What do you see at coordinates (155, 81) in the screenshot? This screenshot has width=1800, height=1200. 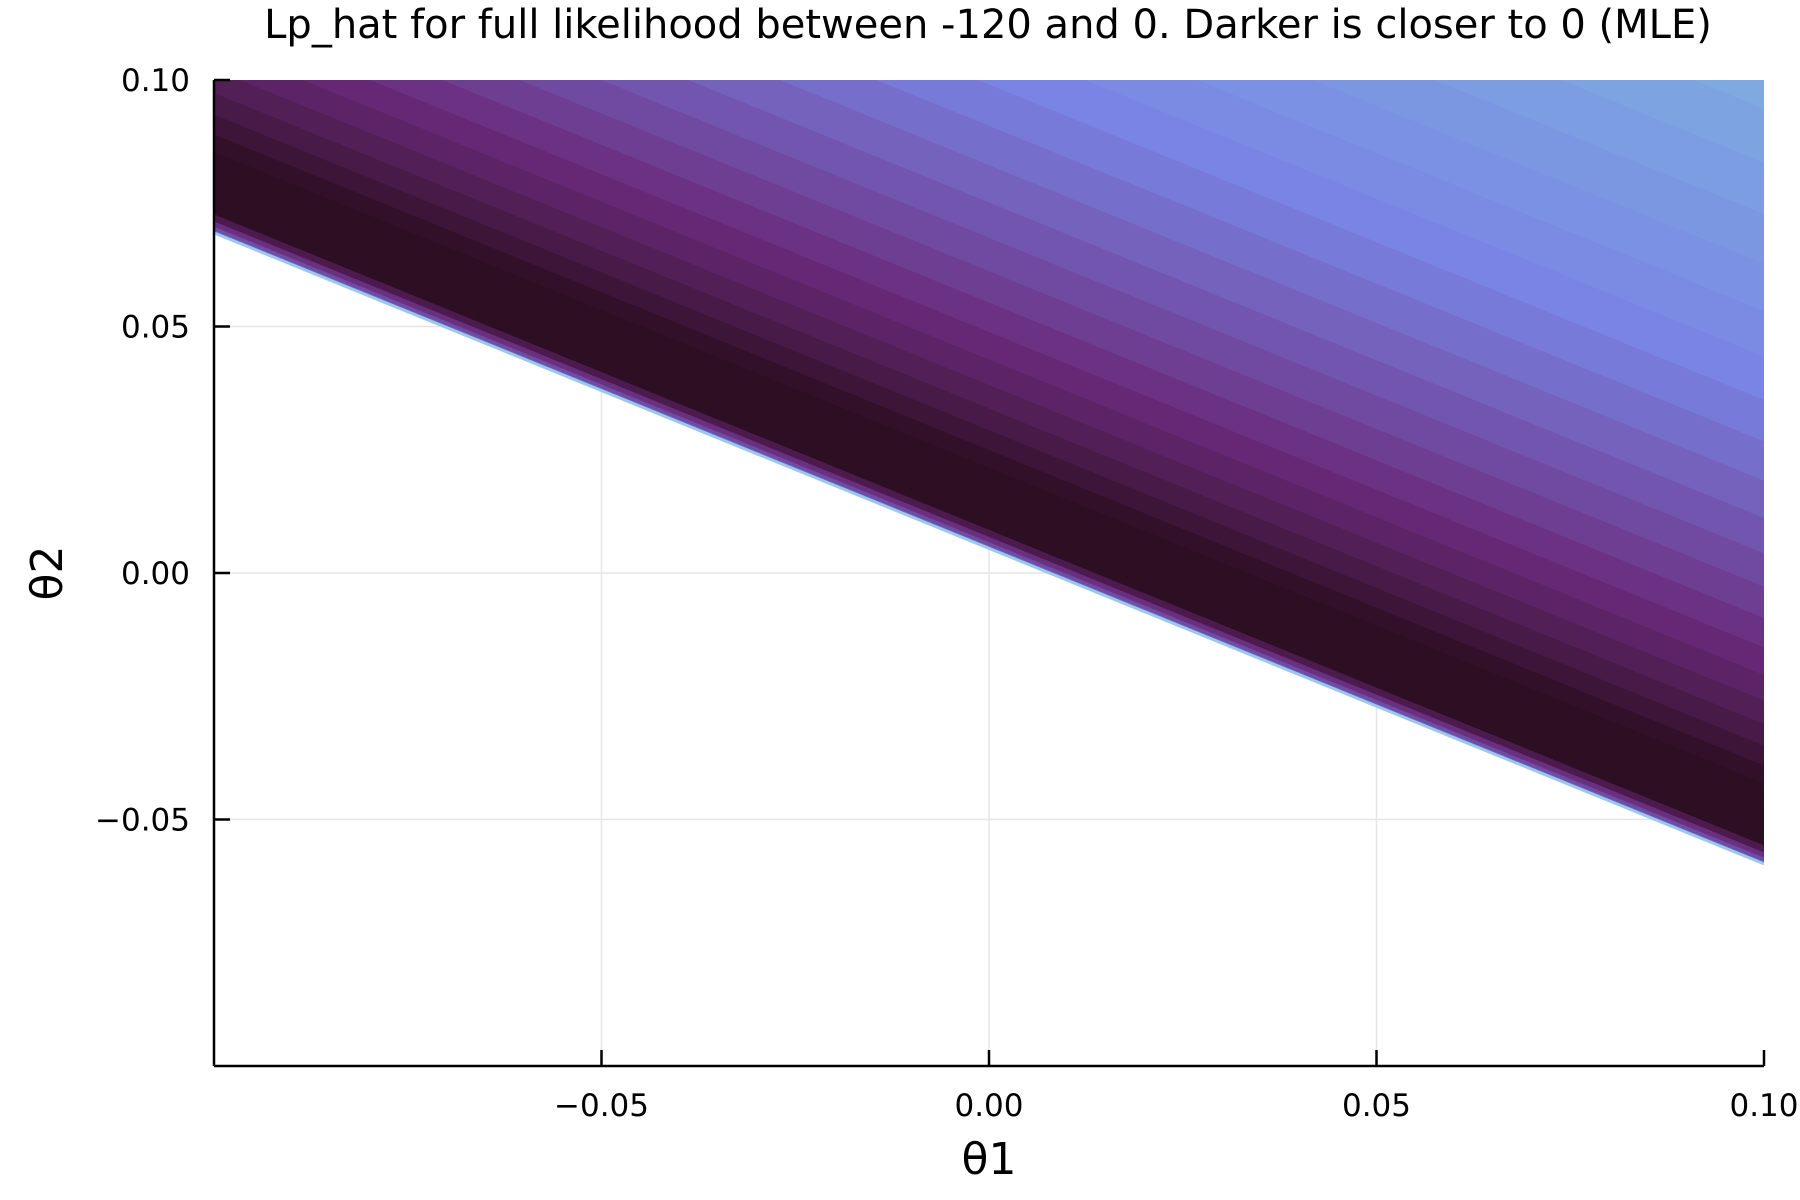 I see `y-tick-label: 0.10` at bounding box center [155, 81].